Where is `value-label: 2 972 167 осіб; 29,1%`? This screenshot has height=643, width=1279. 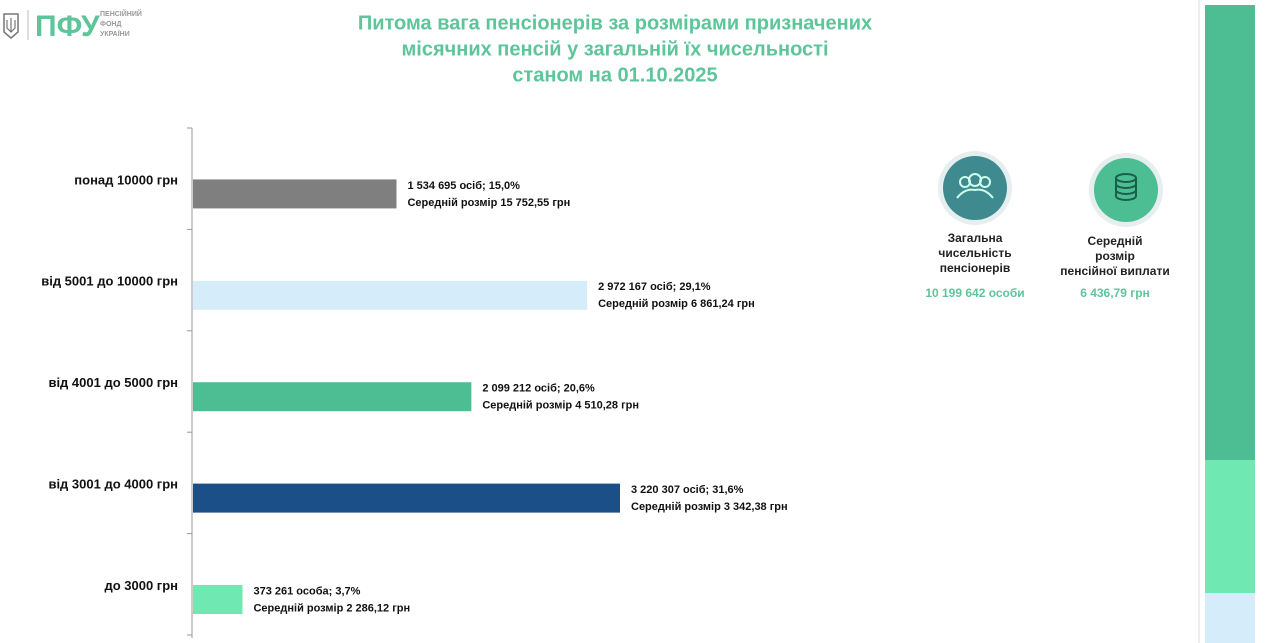 value-label: 2 972 167 осіб; 29,1% is located at coordinates (654, 287).